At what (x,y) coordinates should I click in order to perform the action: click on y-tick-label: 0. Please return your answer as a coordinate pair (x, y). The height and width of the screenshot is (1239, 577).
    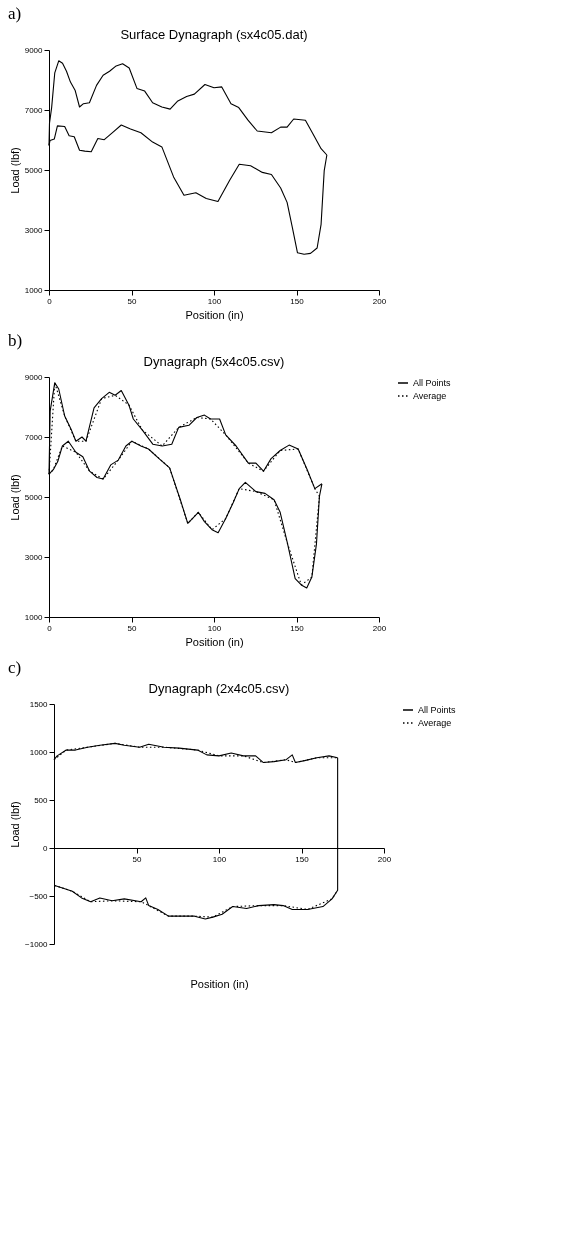
    Looking at the image, I should click on (46, 848).